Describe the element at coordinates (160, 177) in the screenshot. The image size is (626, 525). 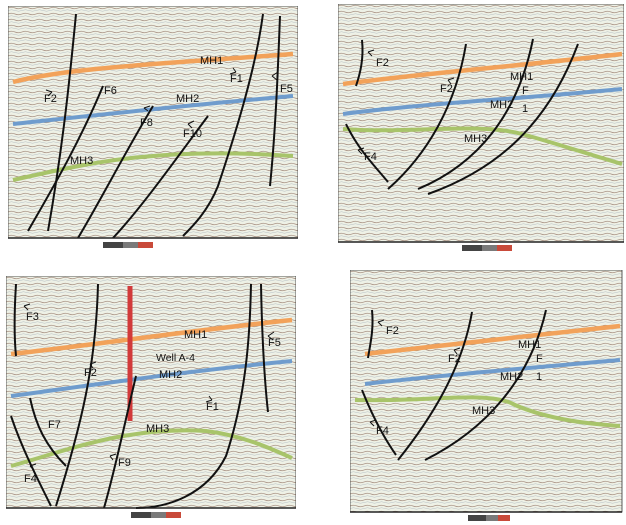
I see `fault-line-f10` at that location.